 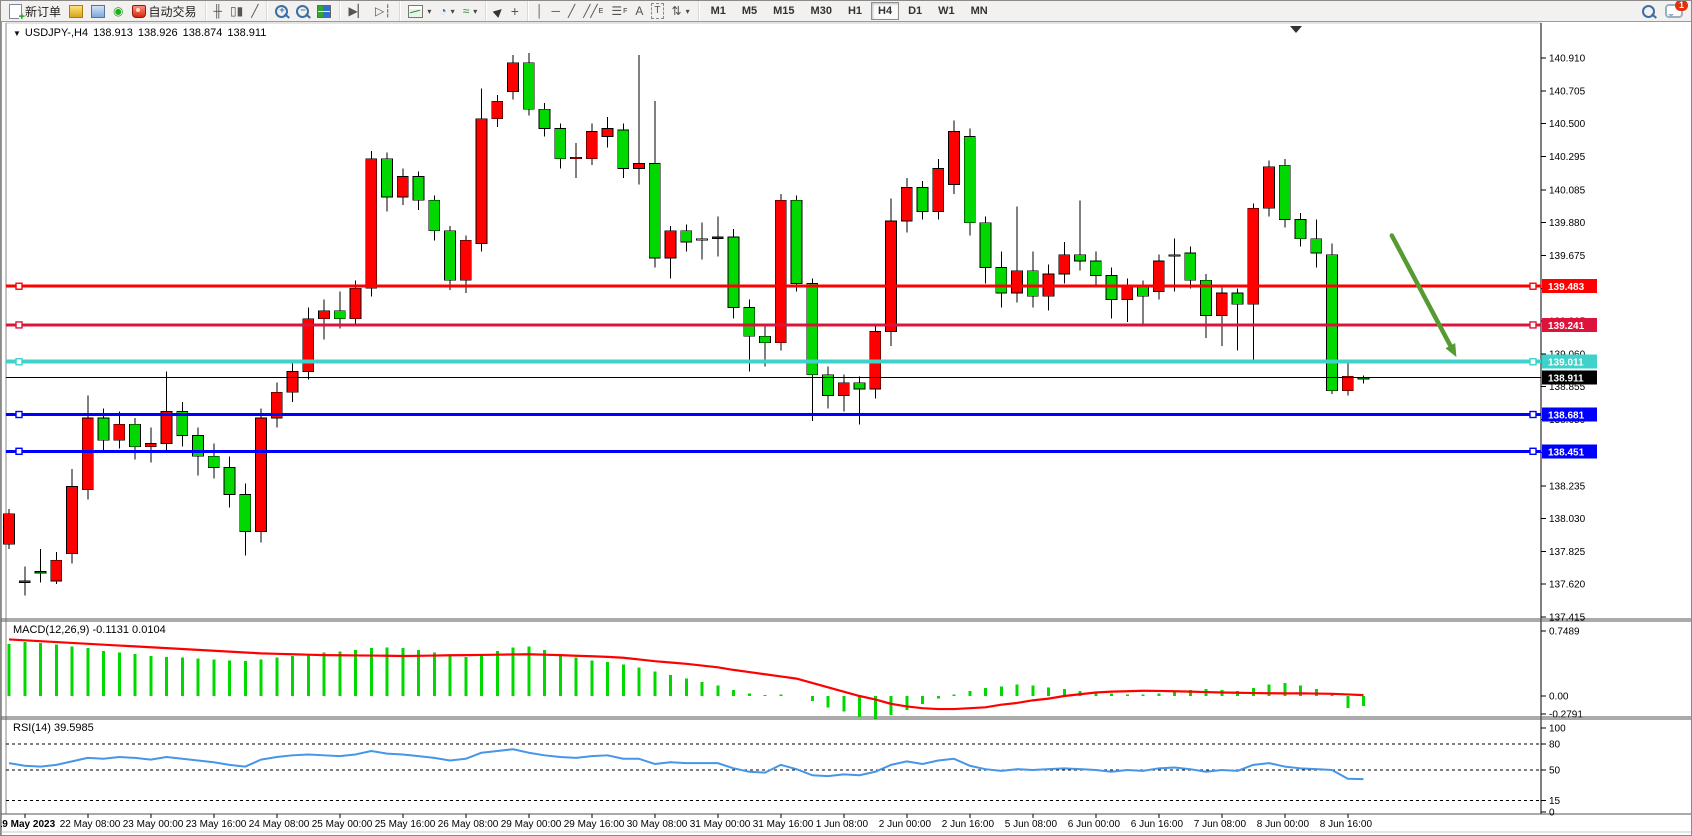 What do you see at coordinates (236, 11) in the screenshot?
I see `candlestick-button: ▯▮` at bounding box center [236, 11].